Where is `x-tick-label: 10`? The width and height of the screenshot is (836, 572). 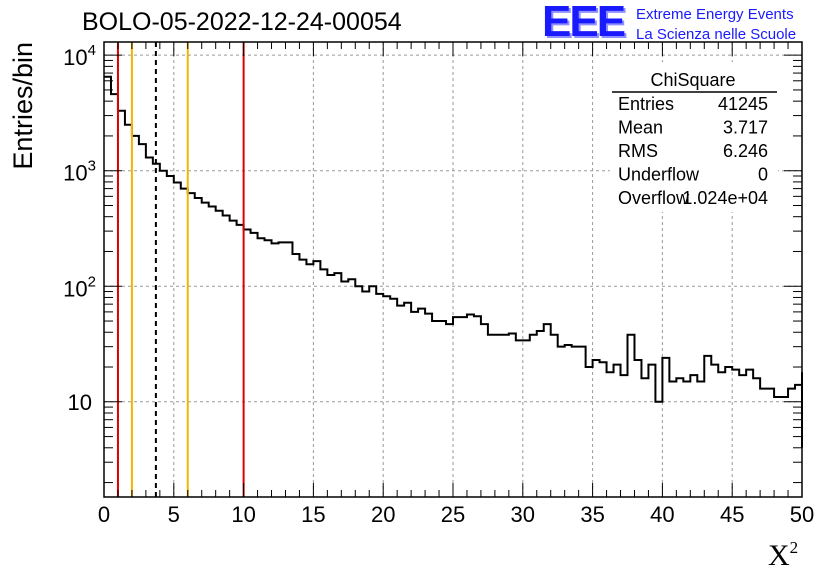 x-tick-label: 10 is located at coordinates (243, 514).